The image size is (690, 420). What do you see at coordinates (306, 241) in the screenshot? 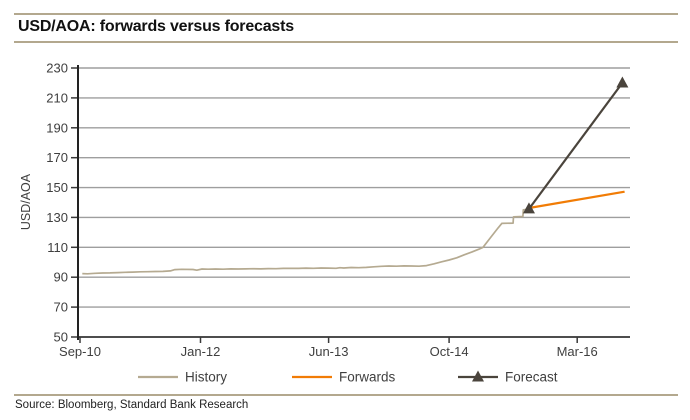
I see `history-line` at bounding box center [306, 241].